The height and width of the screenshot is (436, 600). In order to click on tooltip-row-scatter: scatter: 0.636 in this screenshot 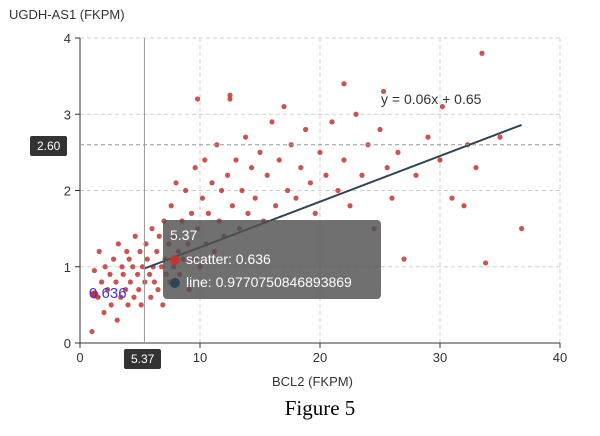, I will do `click(220, 259)`.